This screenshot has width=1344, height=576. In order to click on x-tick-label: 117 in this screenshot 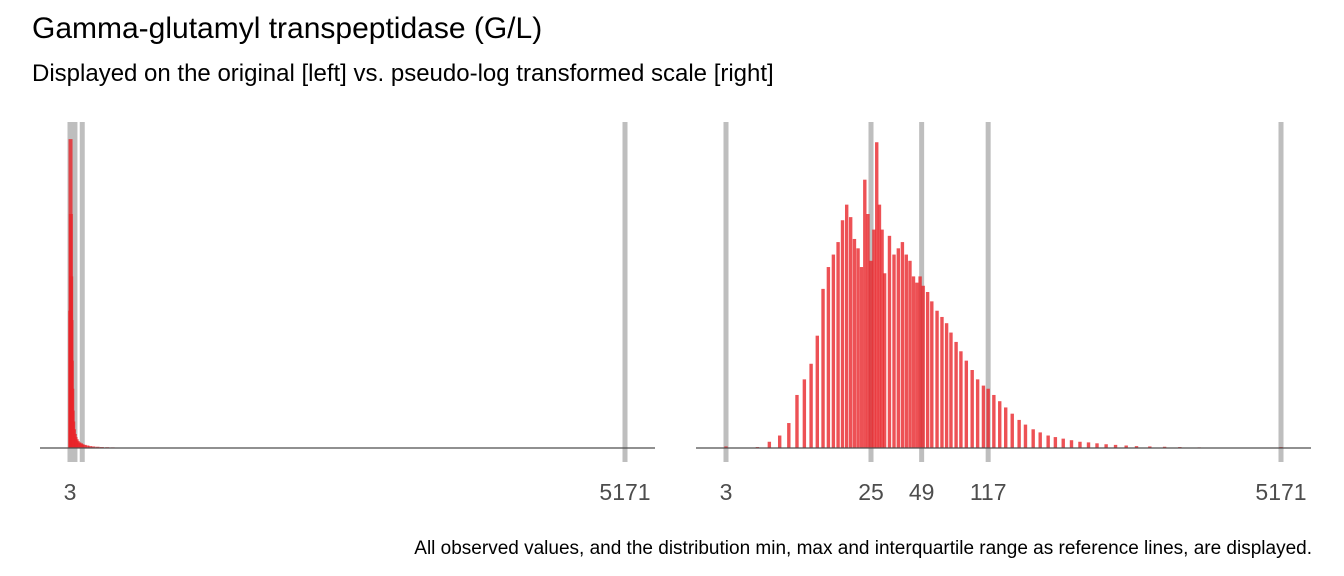, I will do `click(988, 492)`.